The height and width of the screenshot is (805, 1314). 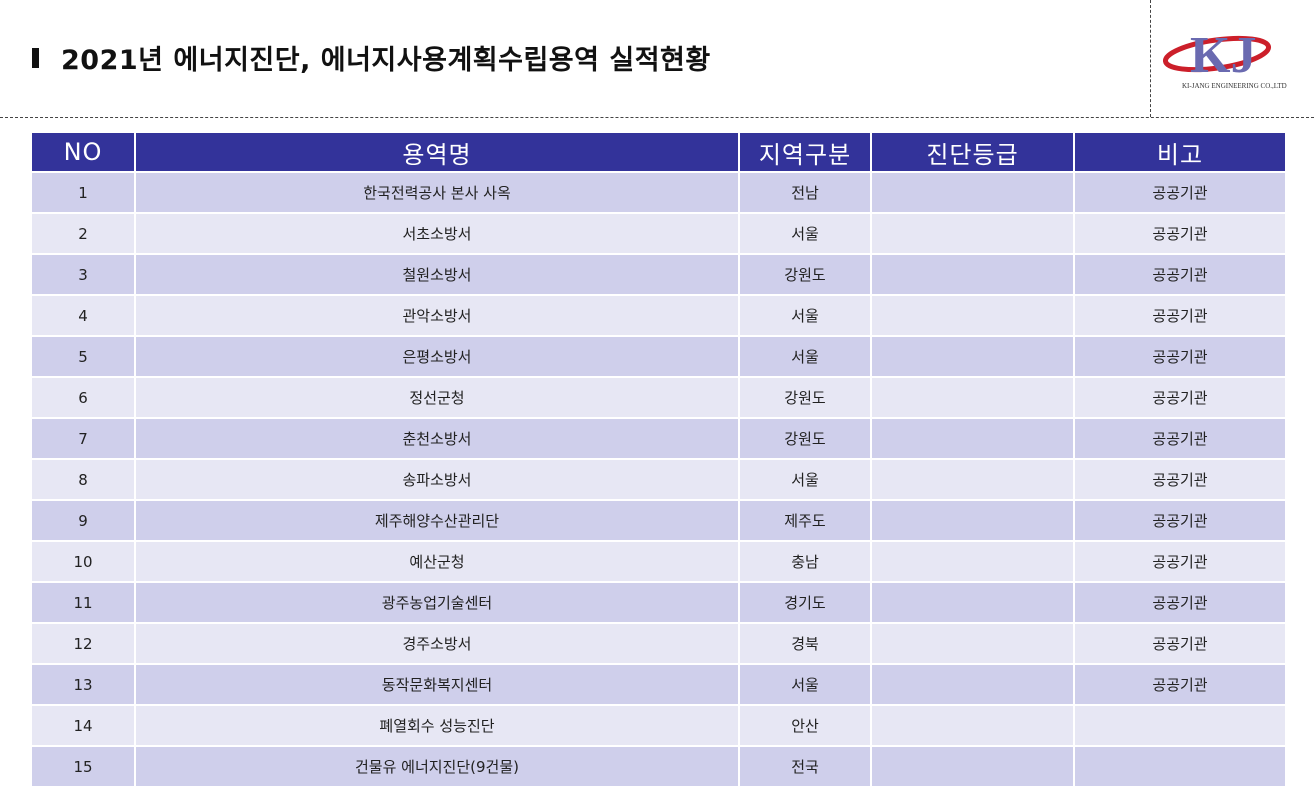 I want to click on table-row: 7 춘천소방서 강원도 공공기관, so click(x=658, y=438).